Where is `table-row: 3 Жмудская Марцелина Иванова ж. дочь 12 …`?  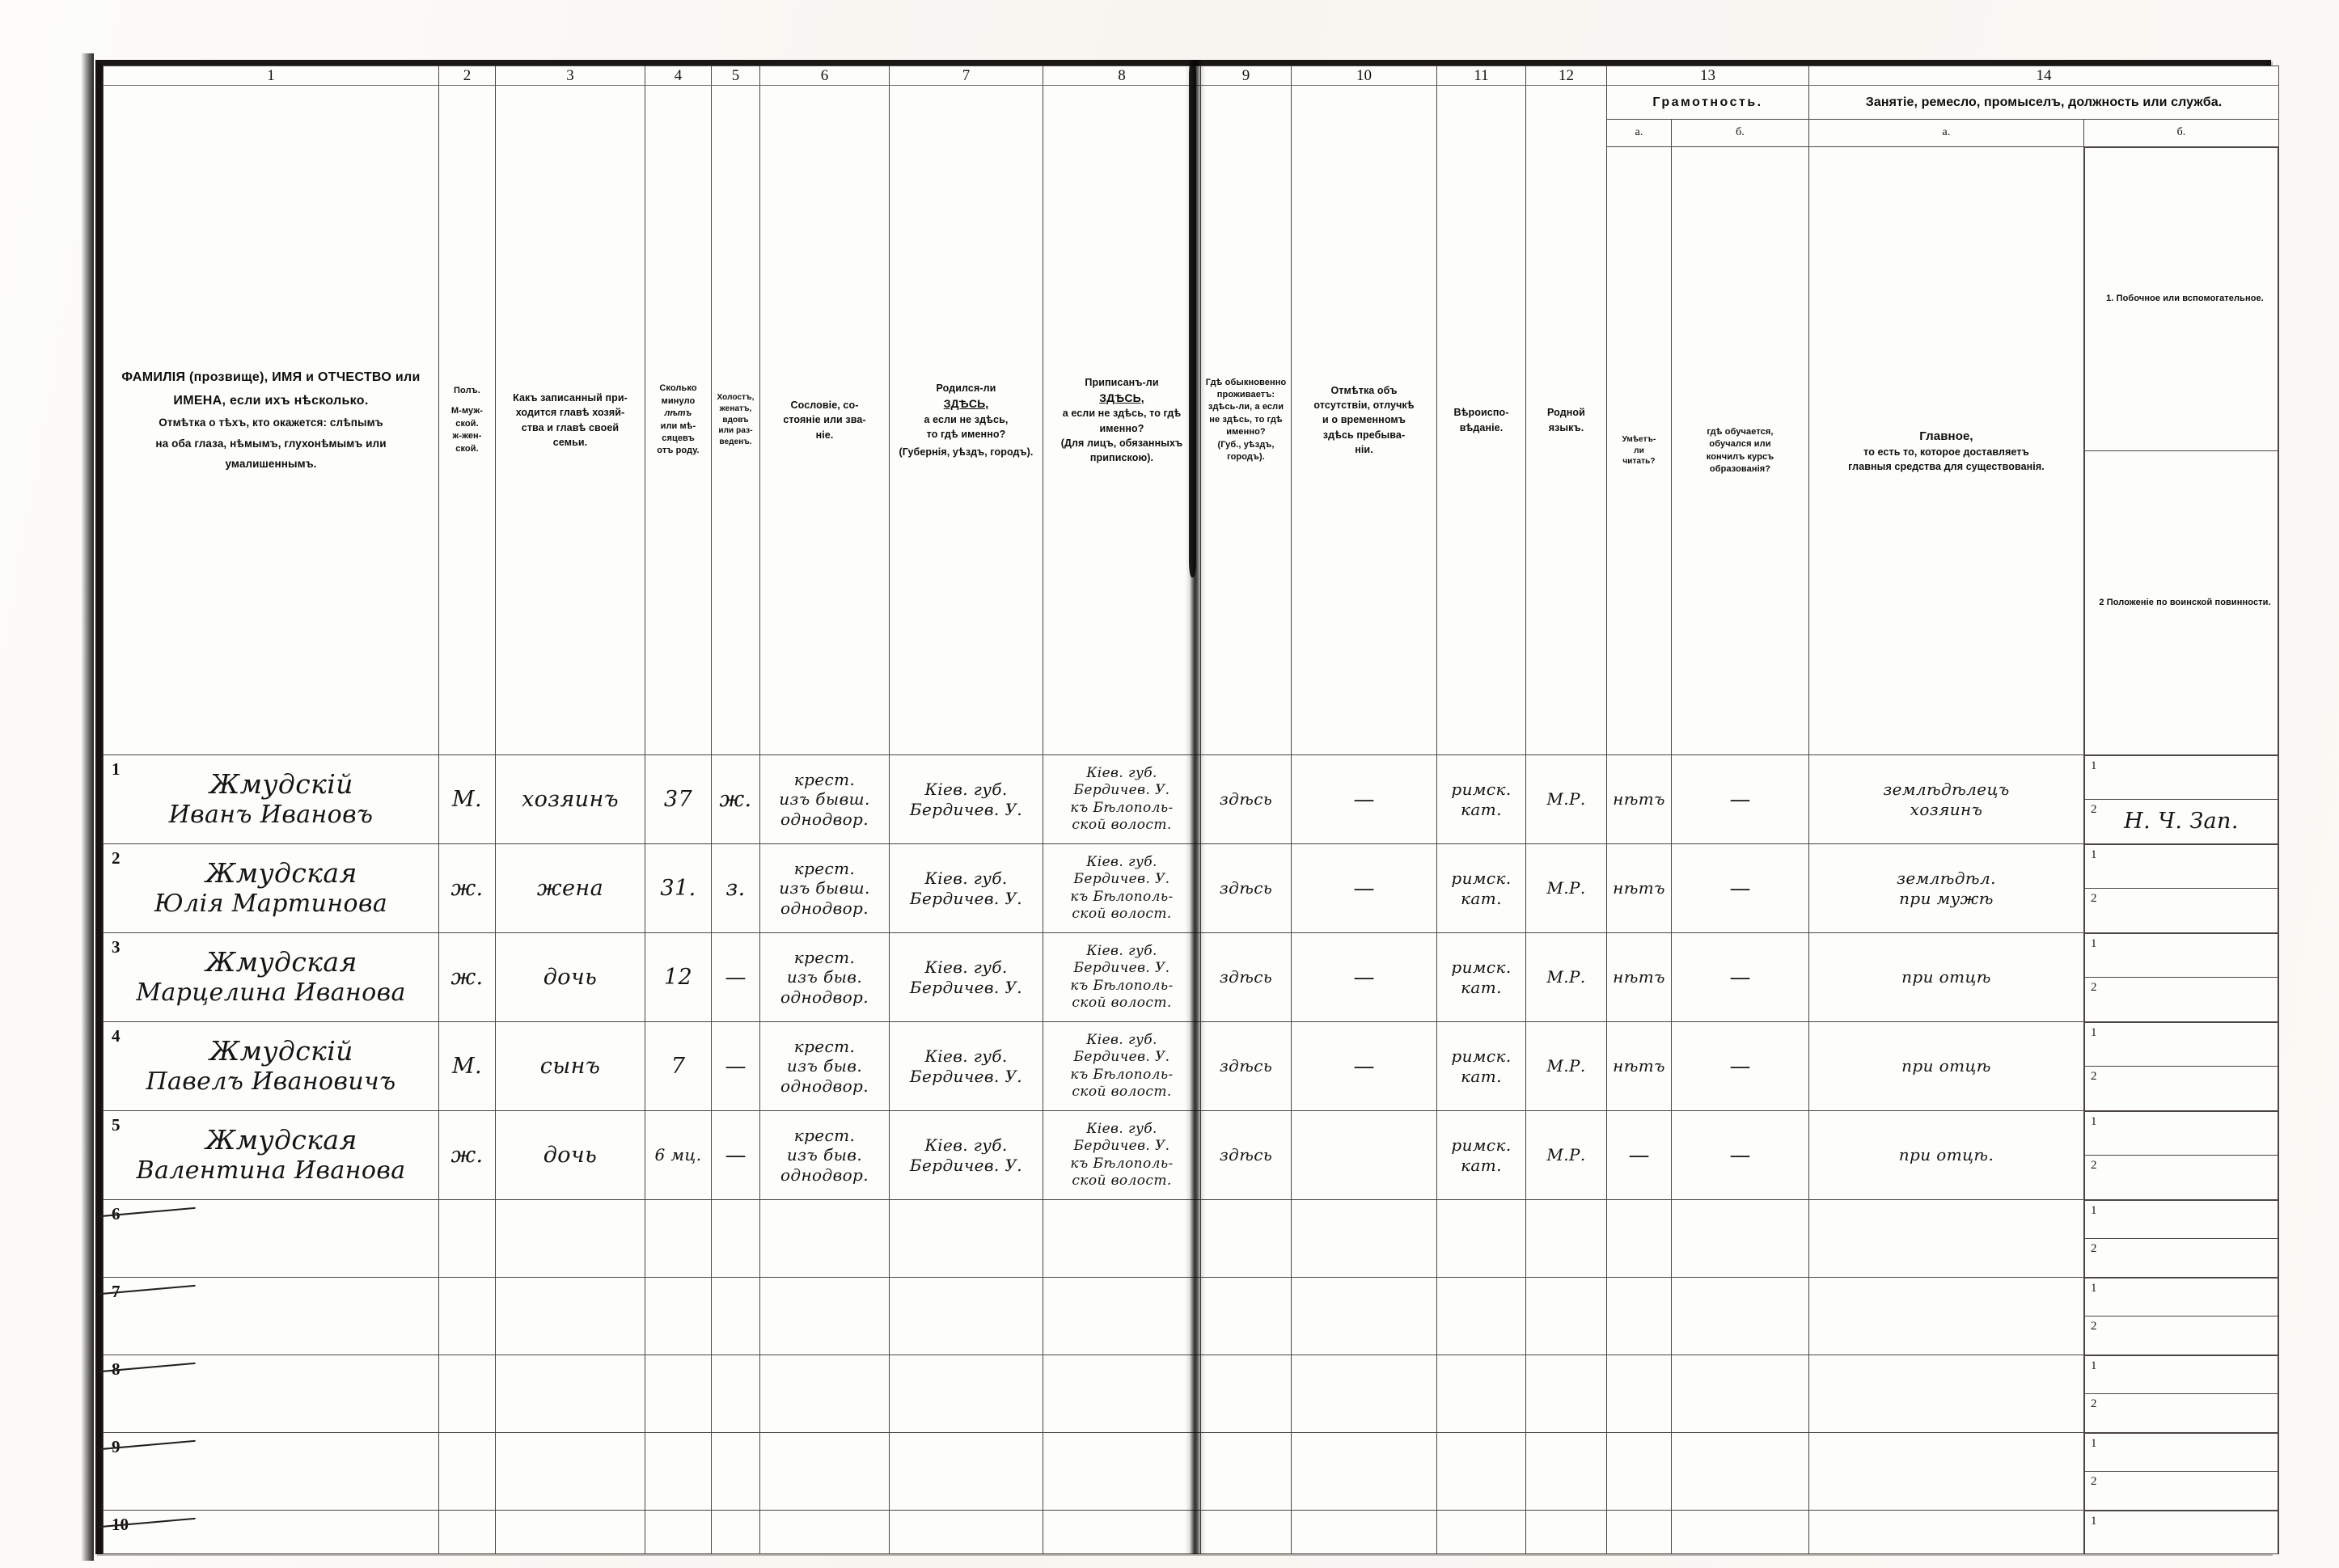
table-row: 3 Жмудская Марцелина Иванова ж. дочь 12 … is located at coordinates (1191, 977).